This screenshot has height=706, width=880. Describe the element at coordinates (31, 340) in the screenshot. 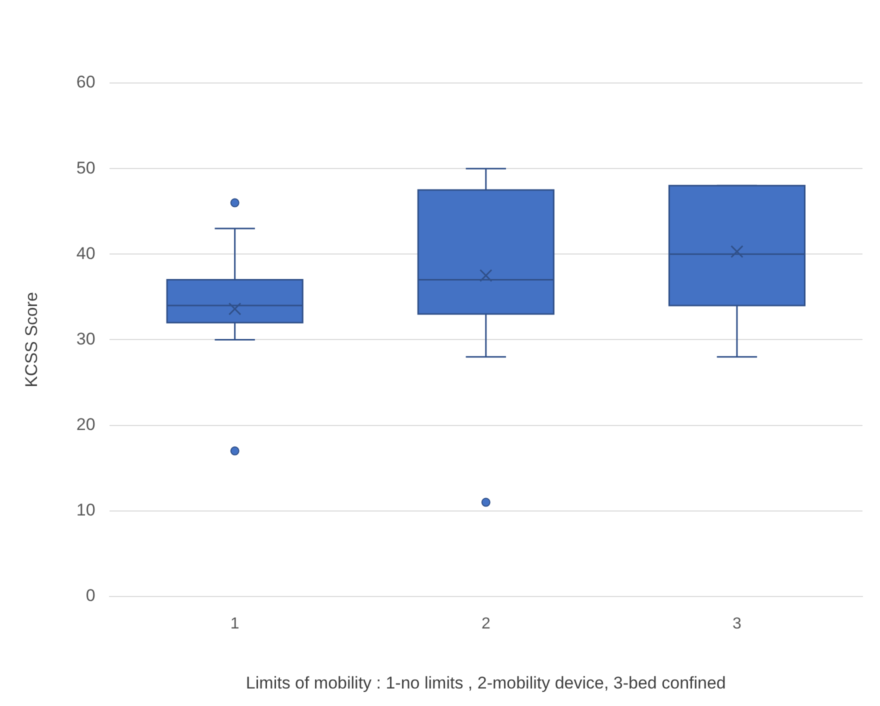

I see `y-axis-title: KCSS Score` at that location.